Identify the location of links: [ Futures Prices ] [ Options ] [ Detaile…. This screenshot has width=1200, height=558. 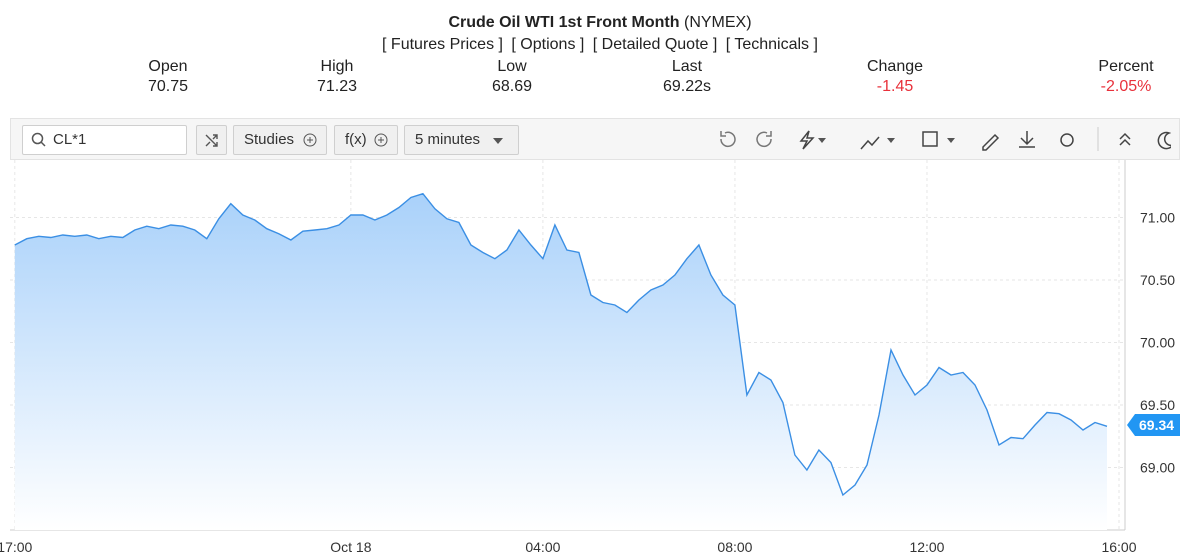
(600, 45).